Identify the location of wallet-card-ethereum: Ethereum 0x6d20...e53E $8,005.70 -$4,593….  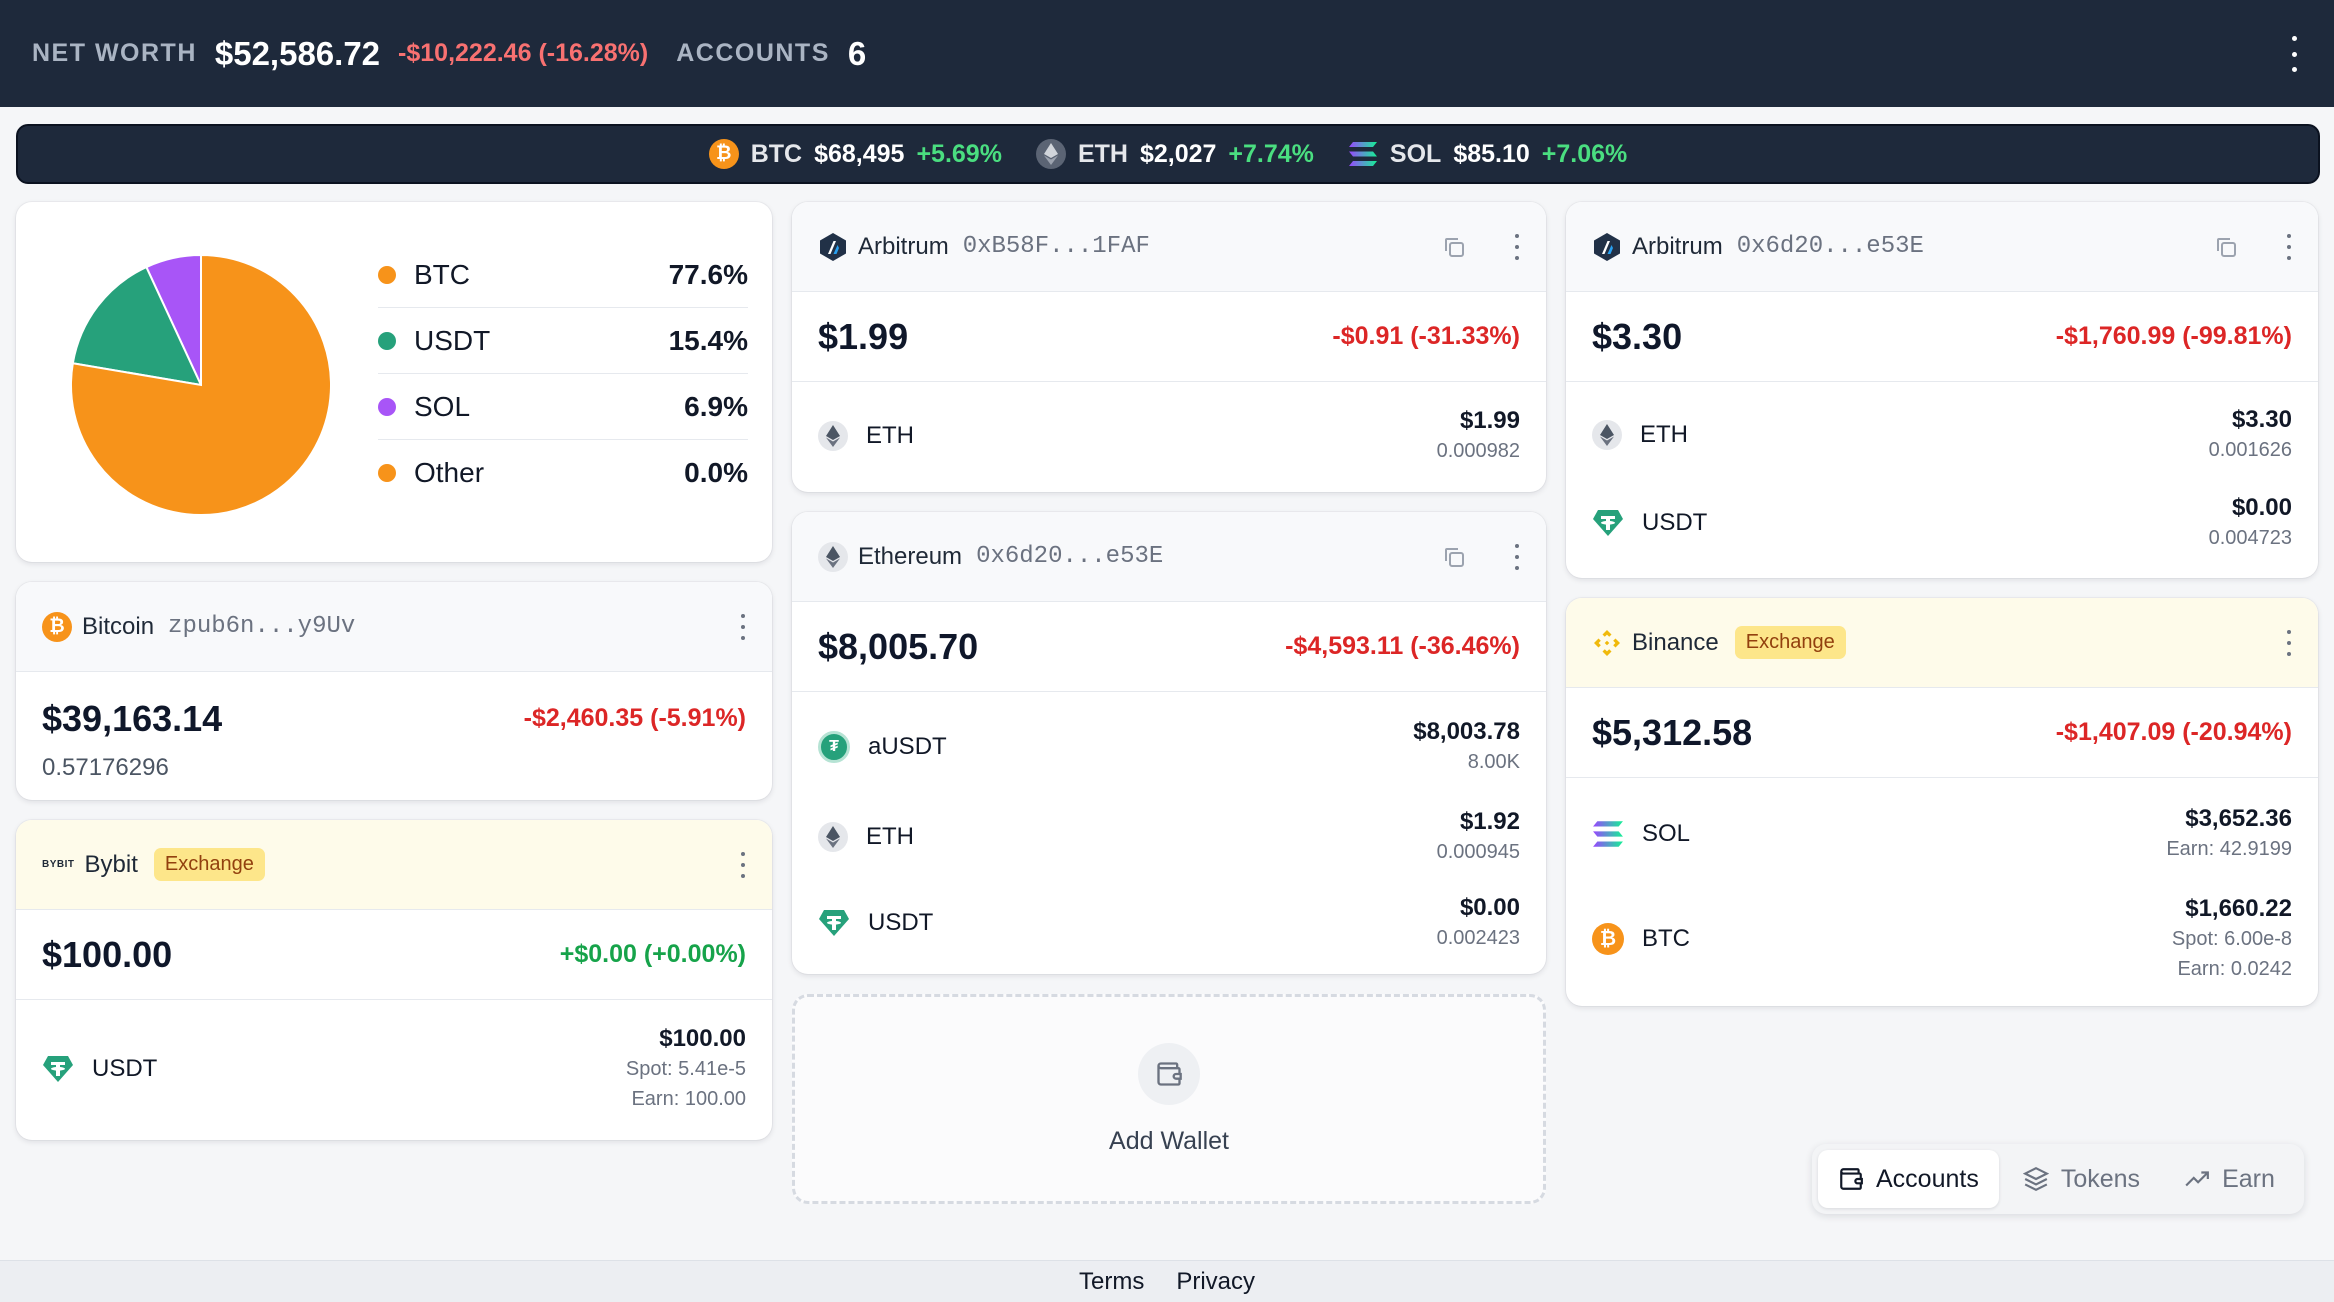
(1169, 743).